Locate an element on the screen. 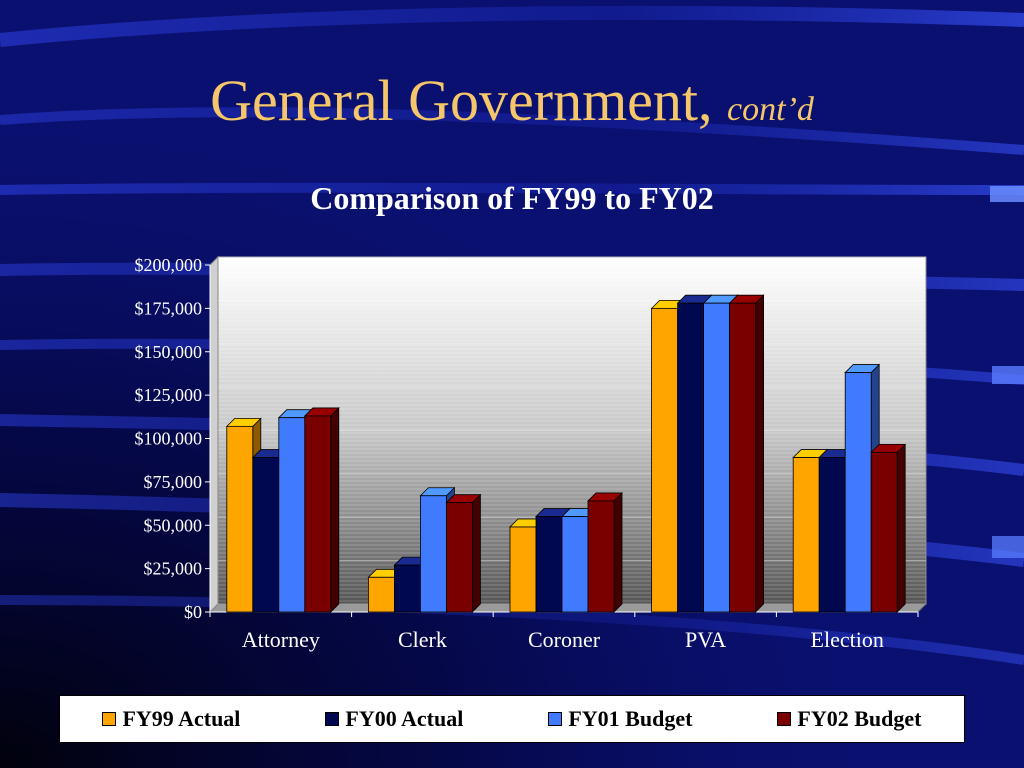  y-tick-label: $100,000 is located at coordinates (169, 439).